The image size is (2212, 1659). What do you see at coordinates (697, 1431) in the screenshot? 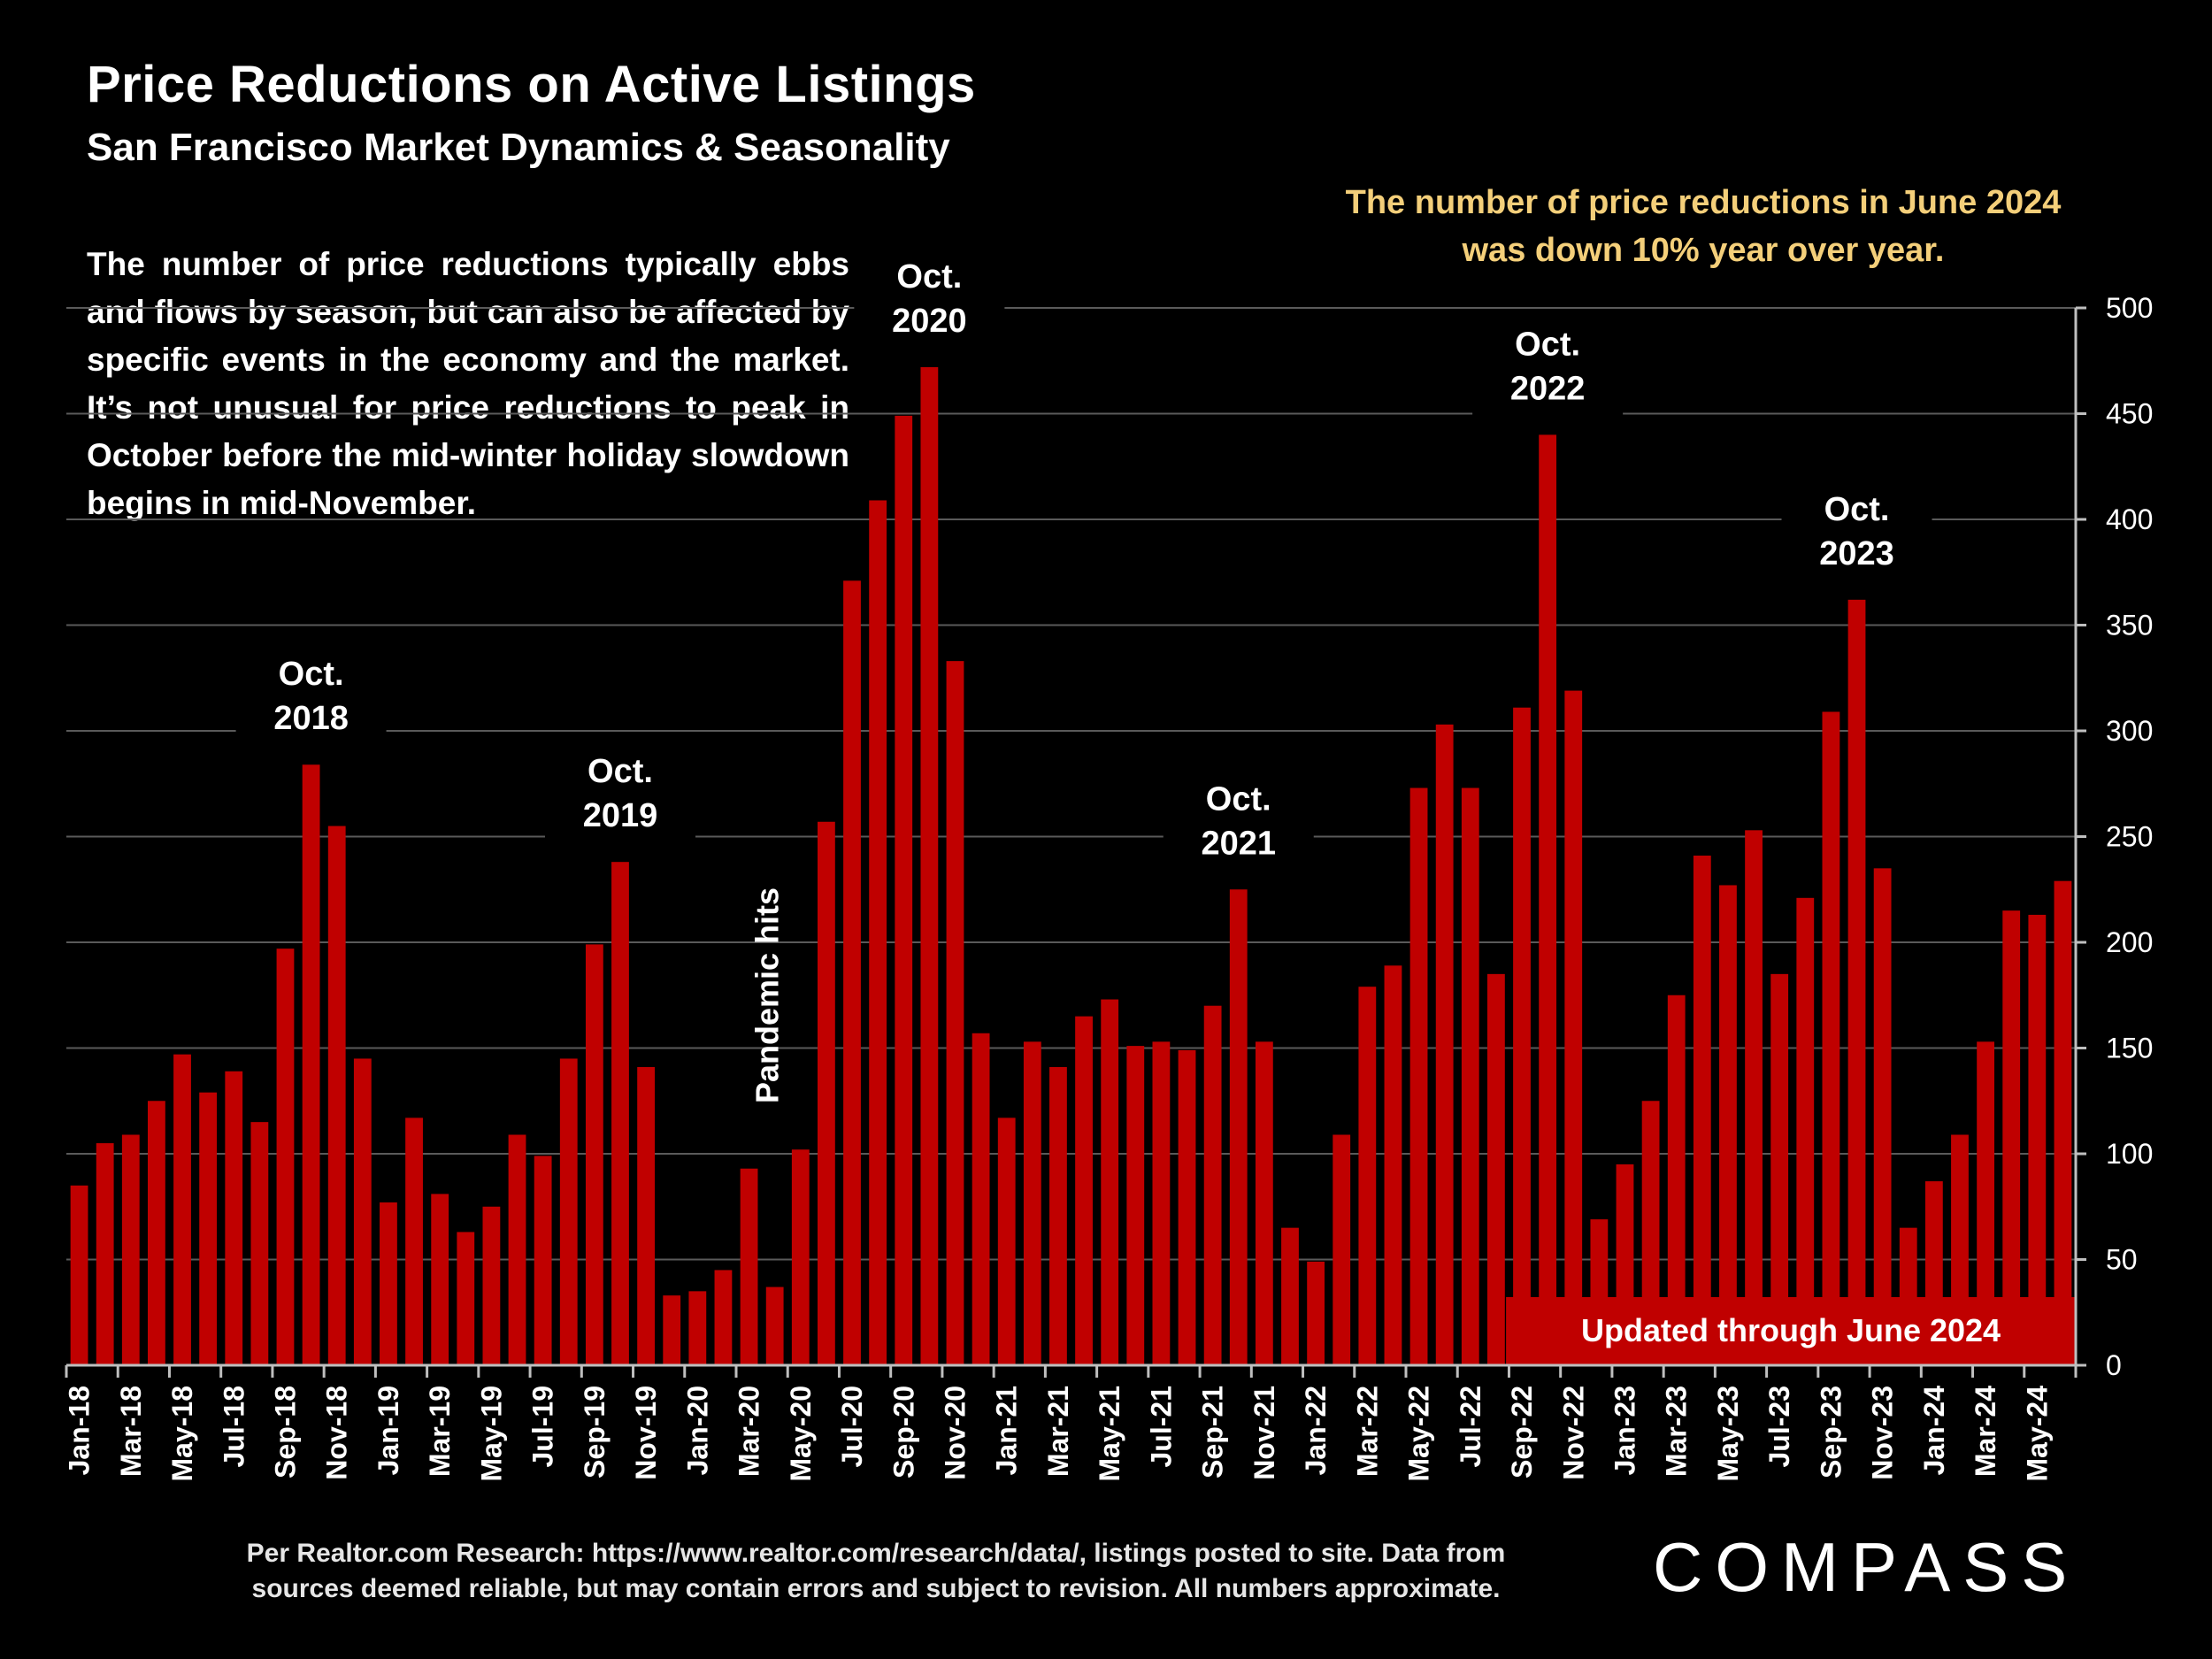
I see `x-tick-label: Jan-20` at bounding box center [697, 1431].